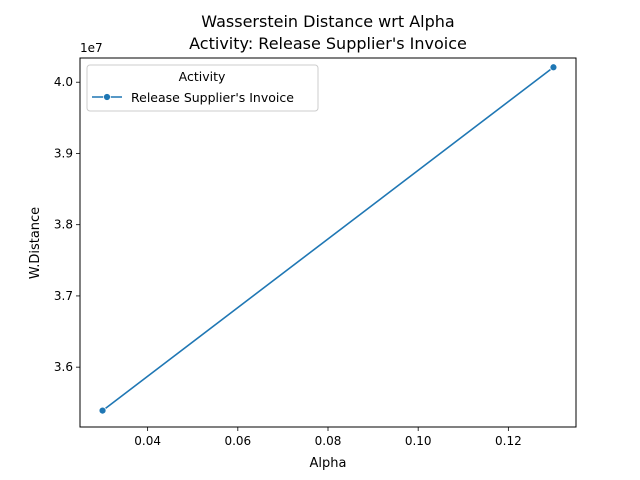 This screenshot has height=480, width=640. Describe the element at coordinates (508, 441) in the screenshot. I see `x-tick-label: 0.12` at that location.